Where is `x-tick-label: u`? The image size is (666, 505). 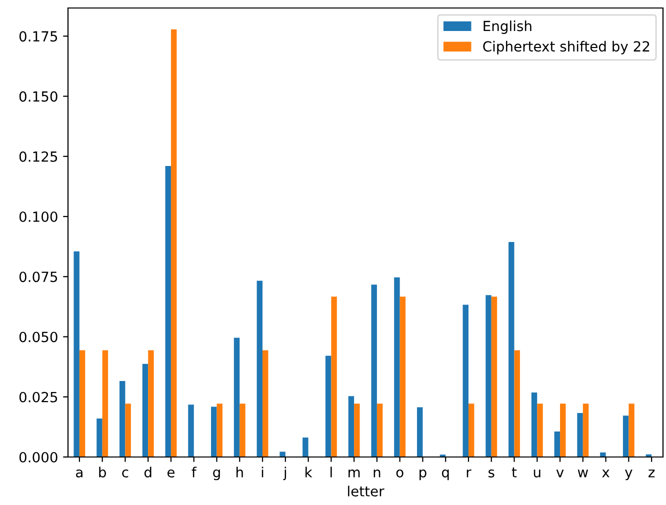 x-tick-label: u is located at coordinates (537, 474).